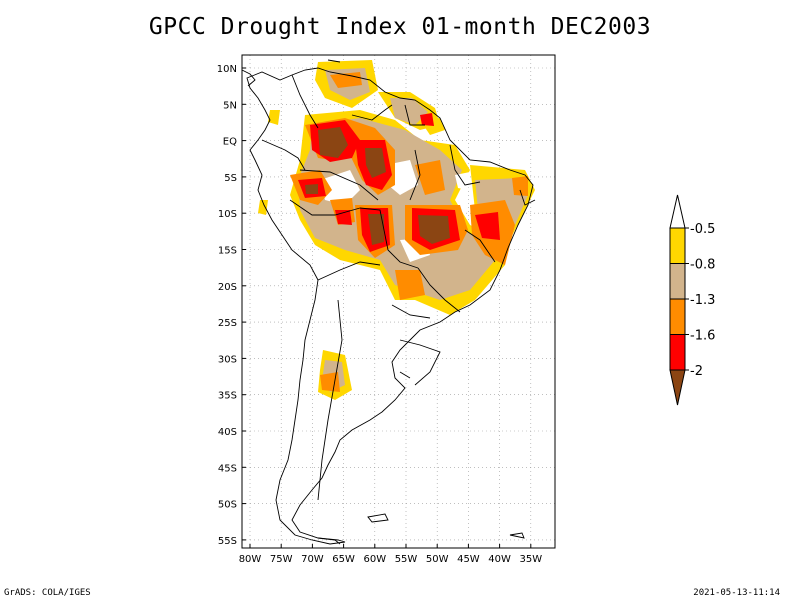 Image resolution: width=800 pixels, height=600 pixels. Describe the element at coordinates (227, 287) in the screenshot. I see `lat-tick-label: 20S` at that location.